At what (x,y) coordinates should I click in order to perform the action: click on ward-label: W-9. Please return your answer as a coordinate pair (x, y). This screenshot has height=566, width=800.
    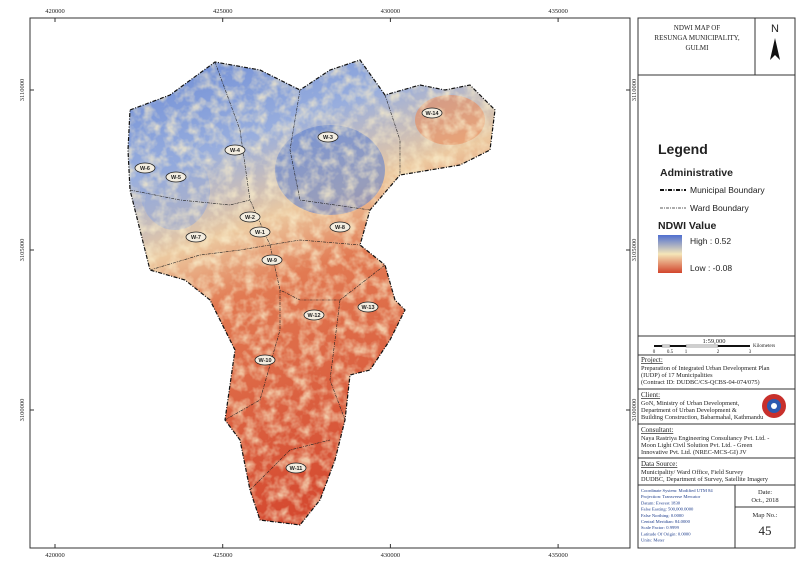
    Looking at the image, I should click on (272, 261).